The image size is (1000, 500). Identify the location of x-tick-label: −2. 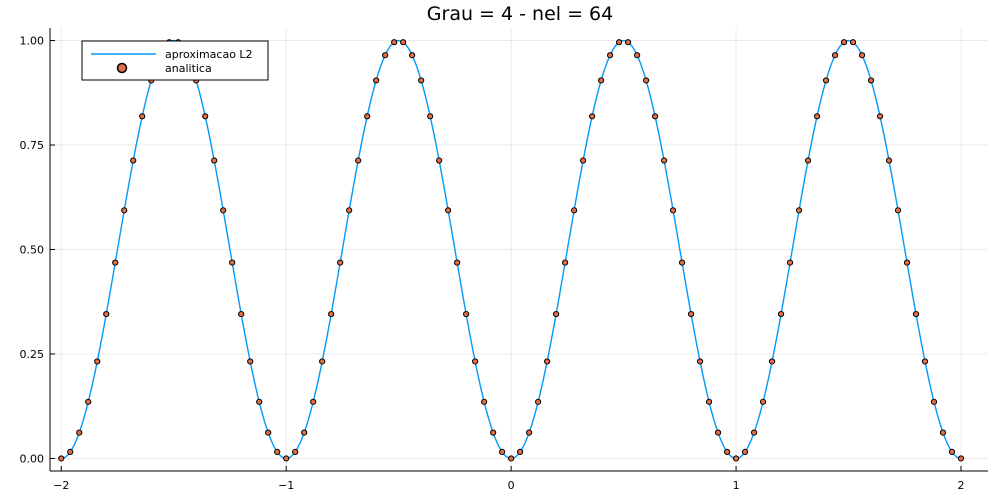
(61, 485).